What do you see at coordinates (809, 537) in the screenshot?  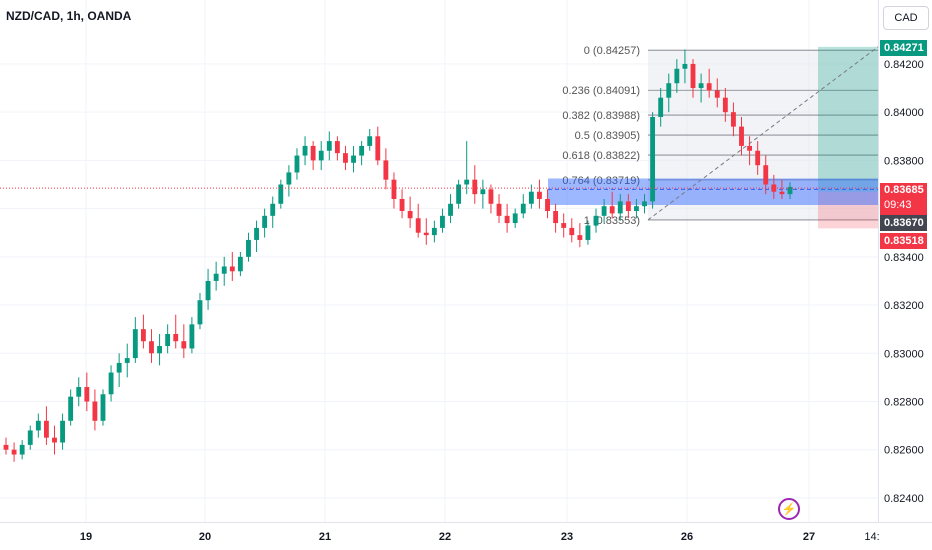 I see `time-tick-label: 27` at bounding box center [809, 537].